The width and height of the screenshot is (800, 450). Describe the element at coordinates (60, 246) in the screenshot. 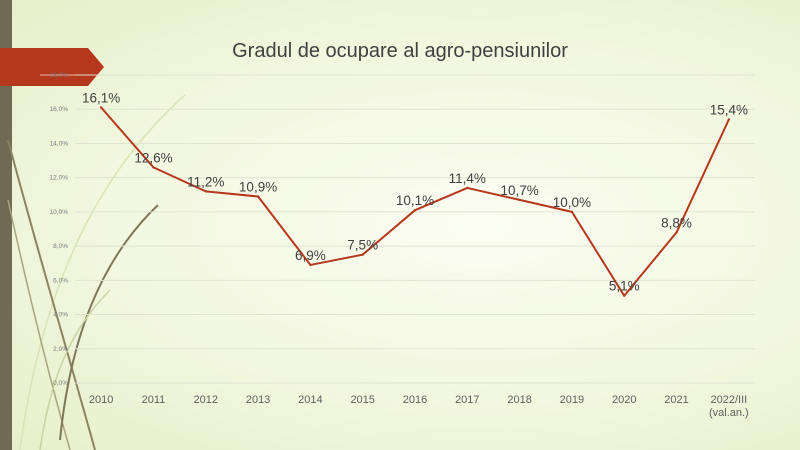

I see `y-tick-label: 8,0%` at that location.